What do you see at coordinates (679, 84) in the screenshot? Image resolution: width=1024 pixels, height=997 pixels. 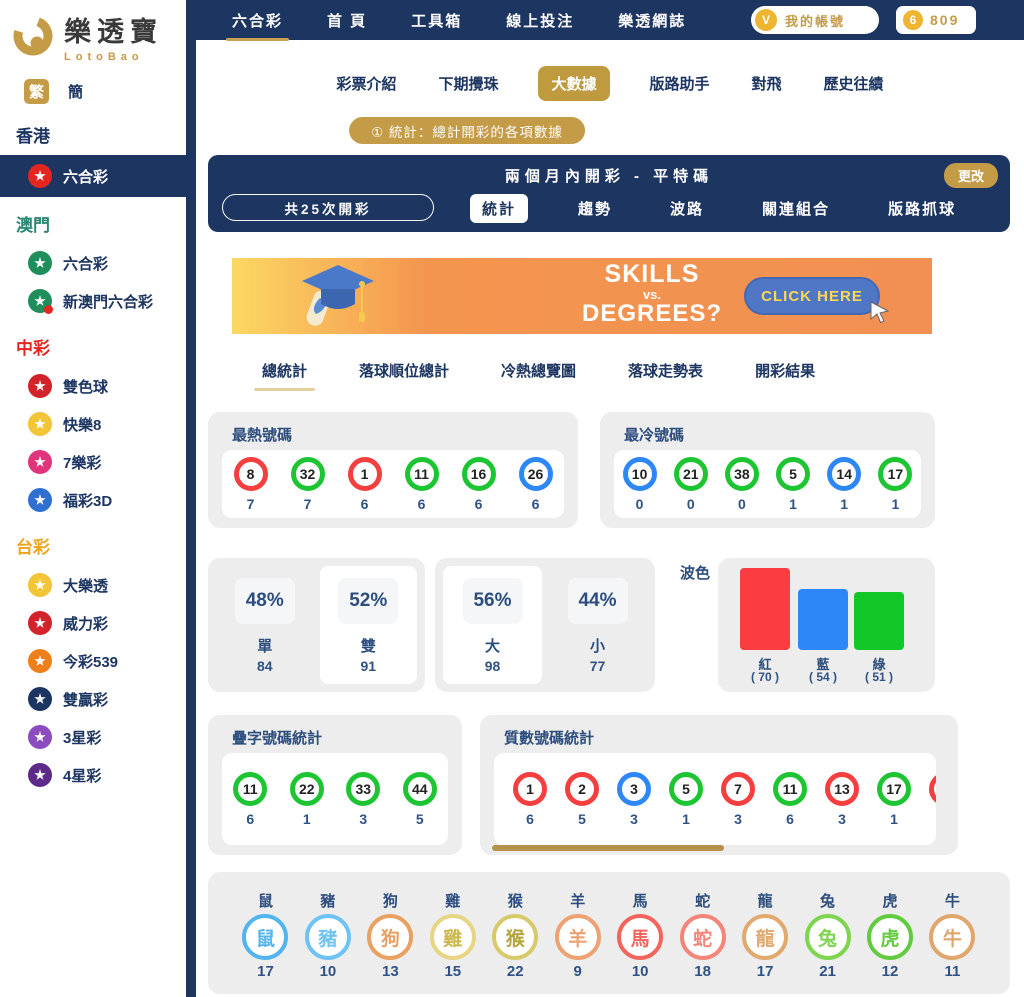 I see `tab-pattern-assistant: 版路助手` at bounding box center [679, 84].